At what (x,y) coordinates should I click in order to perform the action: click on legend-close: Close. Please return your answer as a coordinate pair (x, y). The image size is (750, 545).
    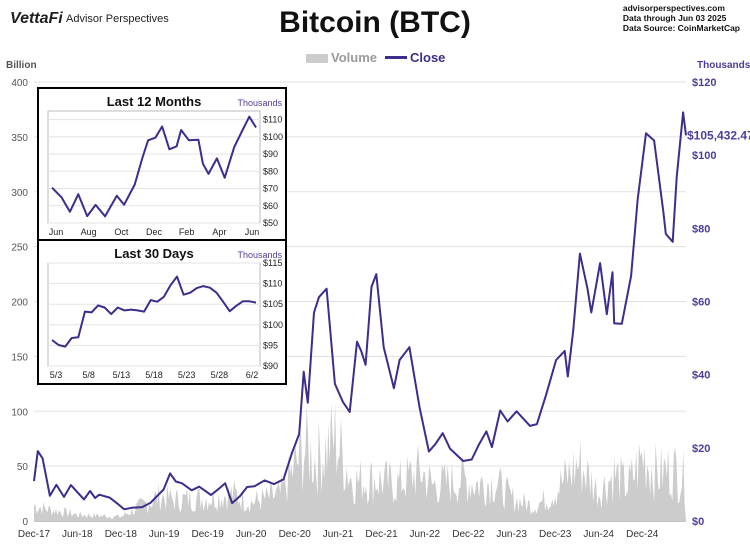
    Looking at the image, I should click on (415, 57).